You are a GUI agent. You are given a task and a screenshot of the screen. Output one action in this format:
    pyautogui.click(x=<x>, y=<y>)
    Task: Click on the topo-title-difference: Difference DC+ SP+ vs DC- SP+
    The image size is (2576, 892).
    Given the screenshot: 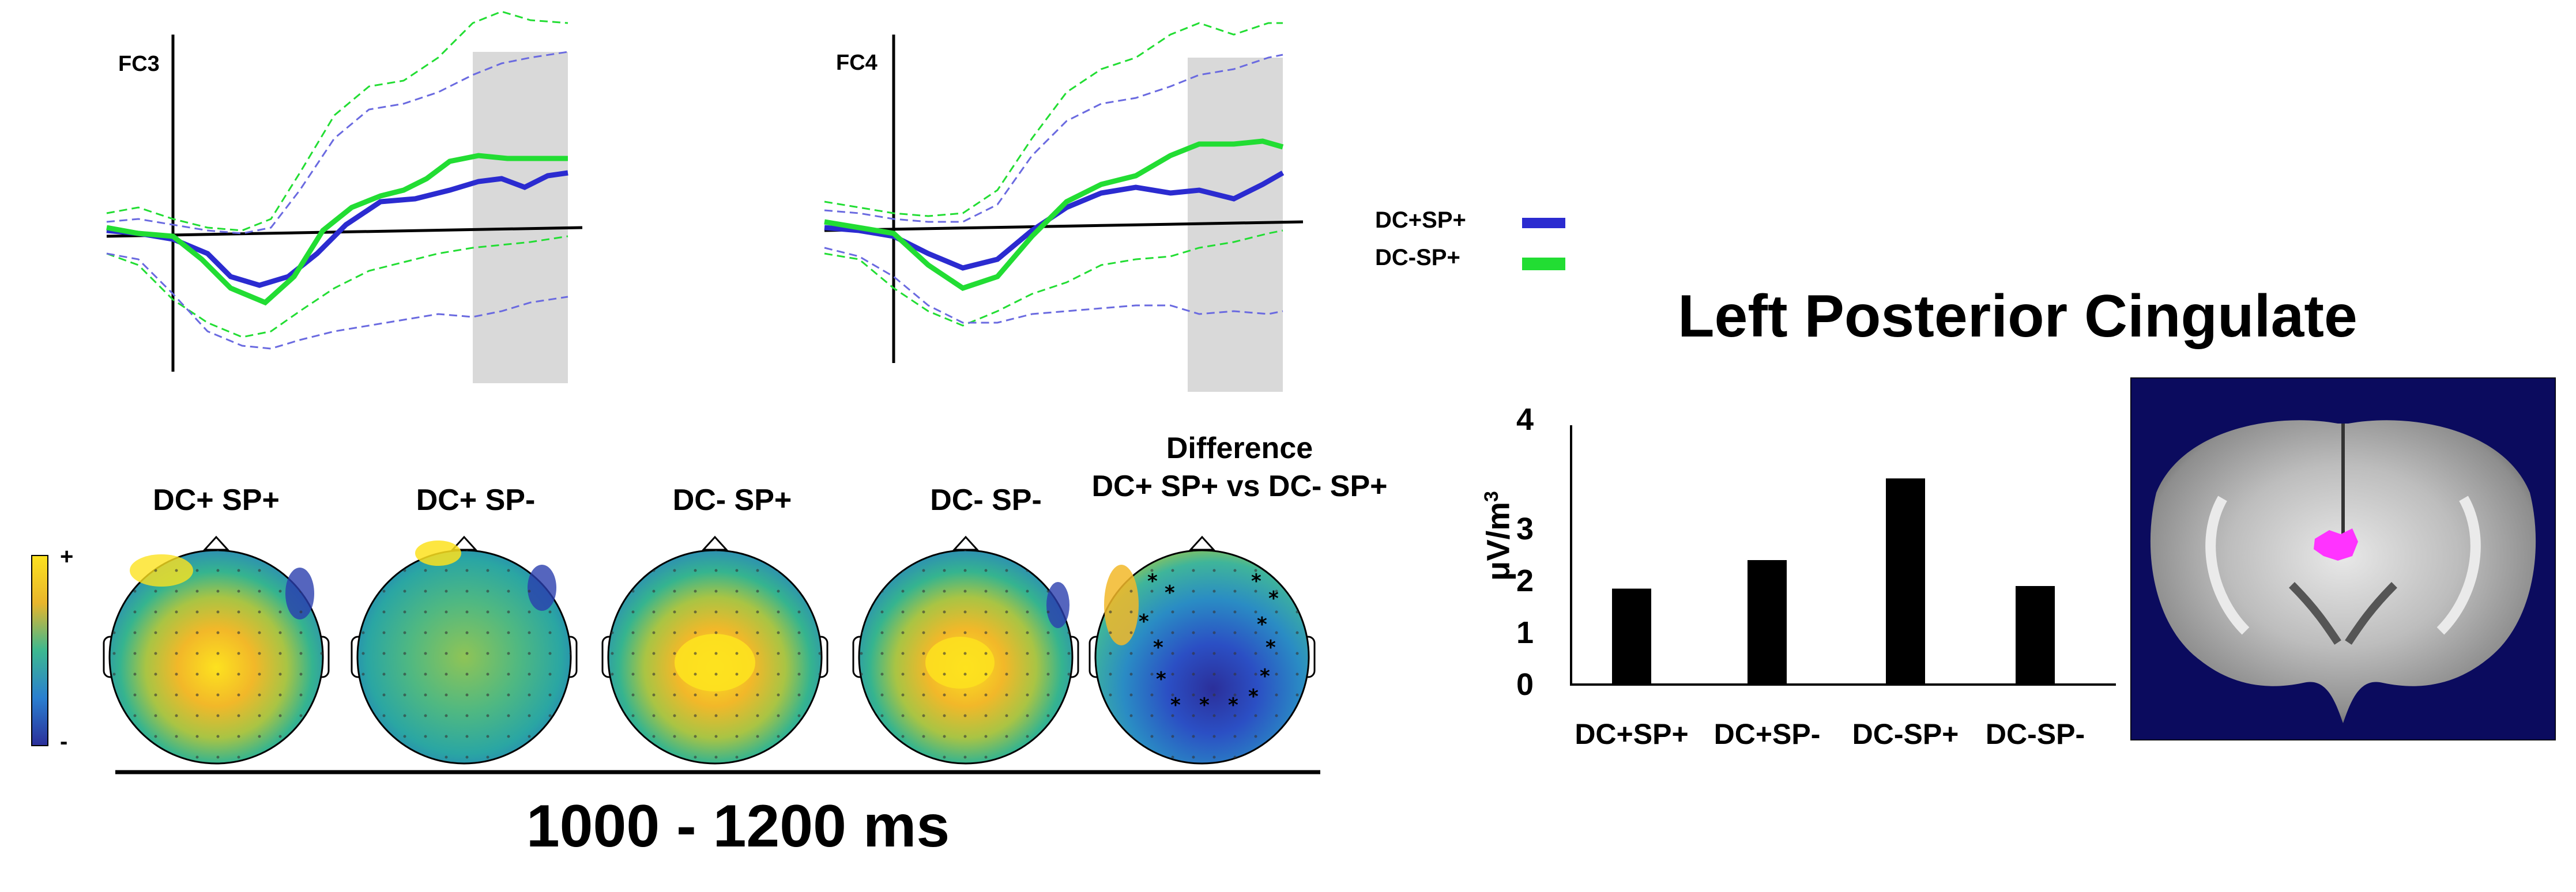 What is the action you would take?
    pyautogui.click(x=1239, y=467)
    